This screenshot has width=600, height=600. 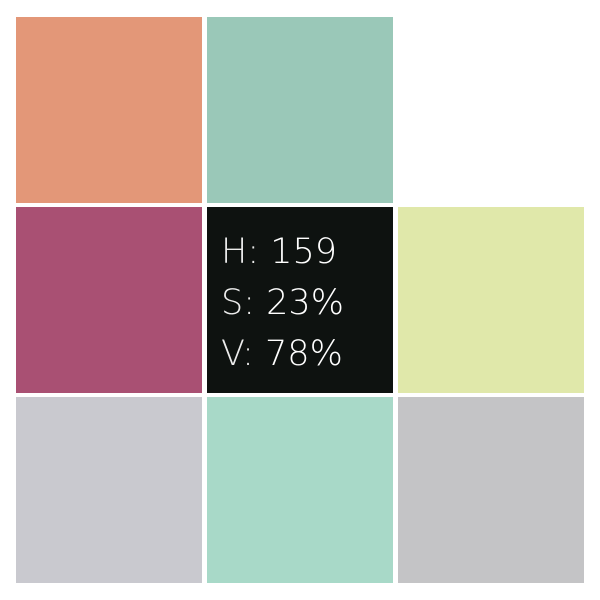 I want to click on saturation-value: 23%, so click(x=305, y=303).